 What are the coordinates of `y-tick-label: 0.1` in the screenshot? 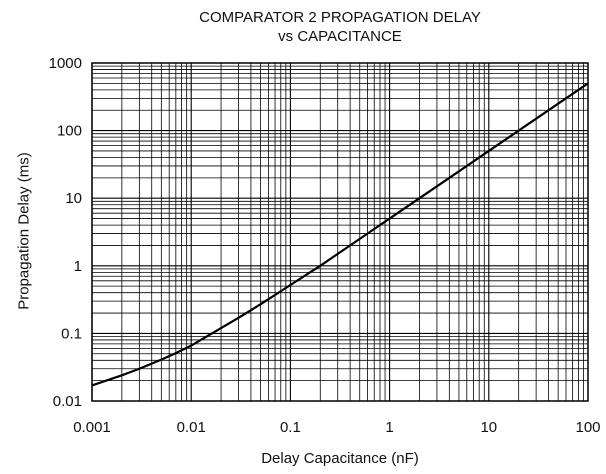 It's located at (71, 333).